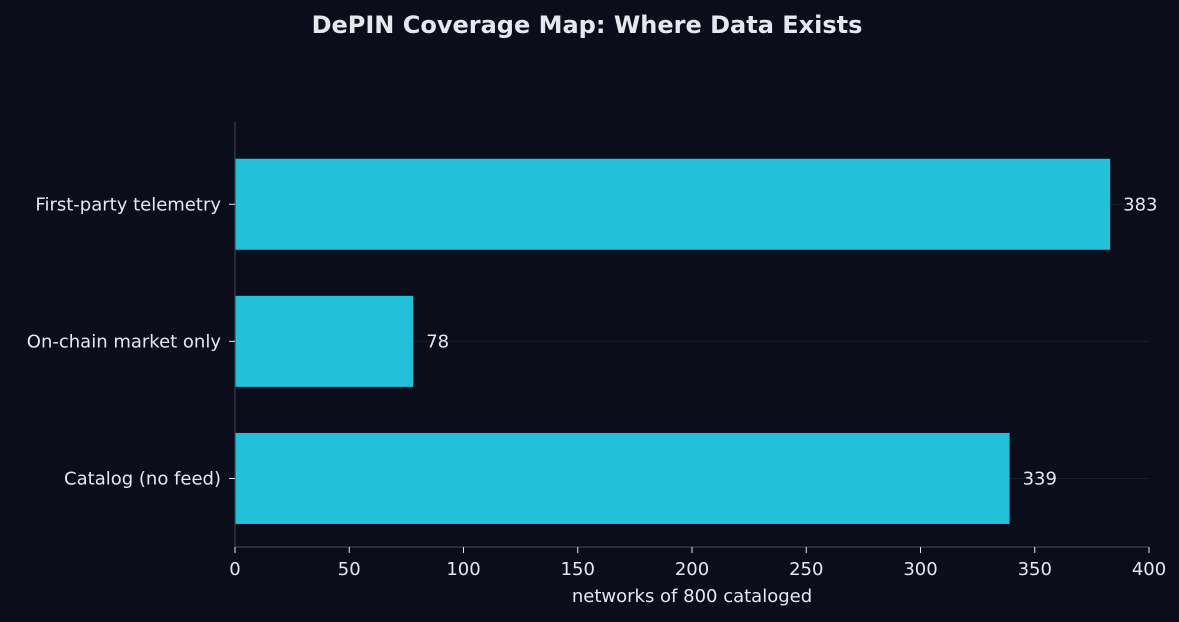 This screenshot has height=622, width=1179. I want to click on x-tick-label: 200, so click(692, 569).